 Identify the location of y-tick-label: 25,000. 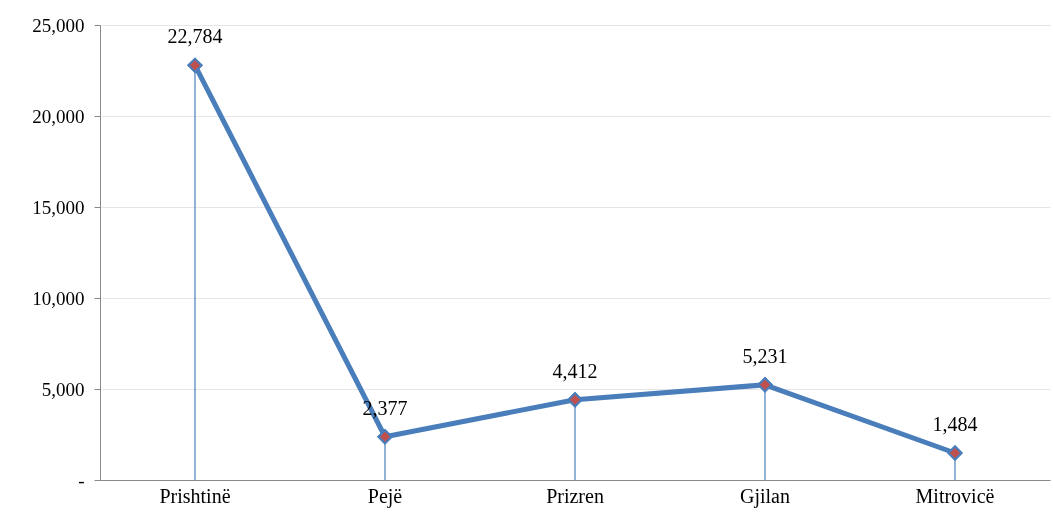
(58, 25).